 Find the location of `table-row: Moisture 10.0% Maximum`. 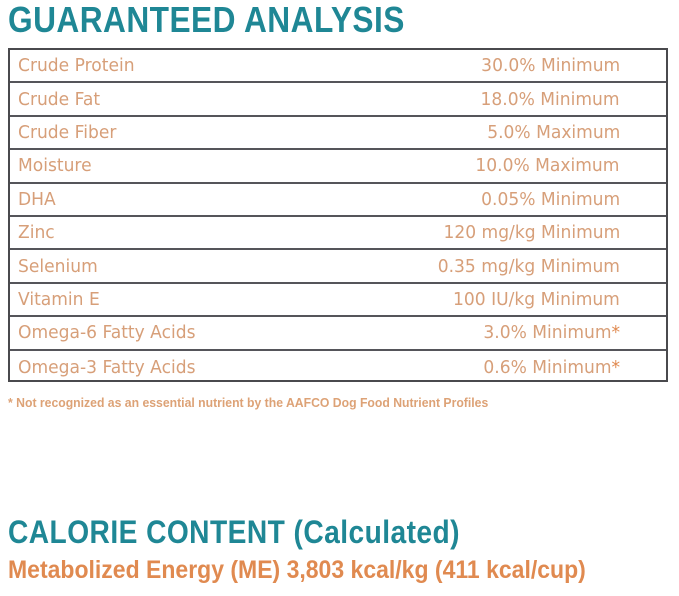

table-row: Moisture 10.0% Maximum is located at coordinates (338, 167).